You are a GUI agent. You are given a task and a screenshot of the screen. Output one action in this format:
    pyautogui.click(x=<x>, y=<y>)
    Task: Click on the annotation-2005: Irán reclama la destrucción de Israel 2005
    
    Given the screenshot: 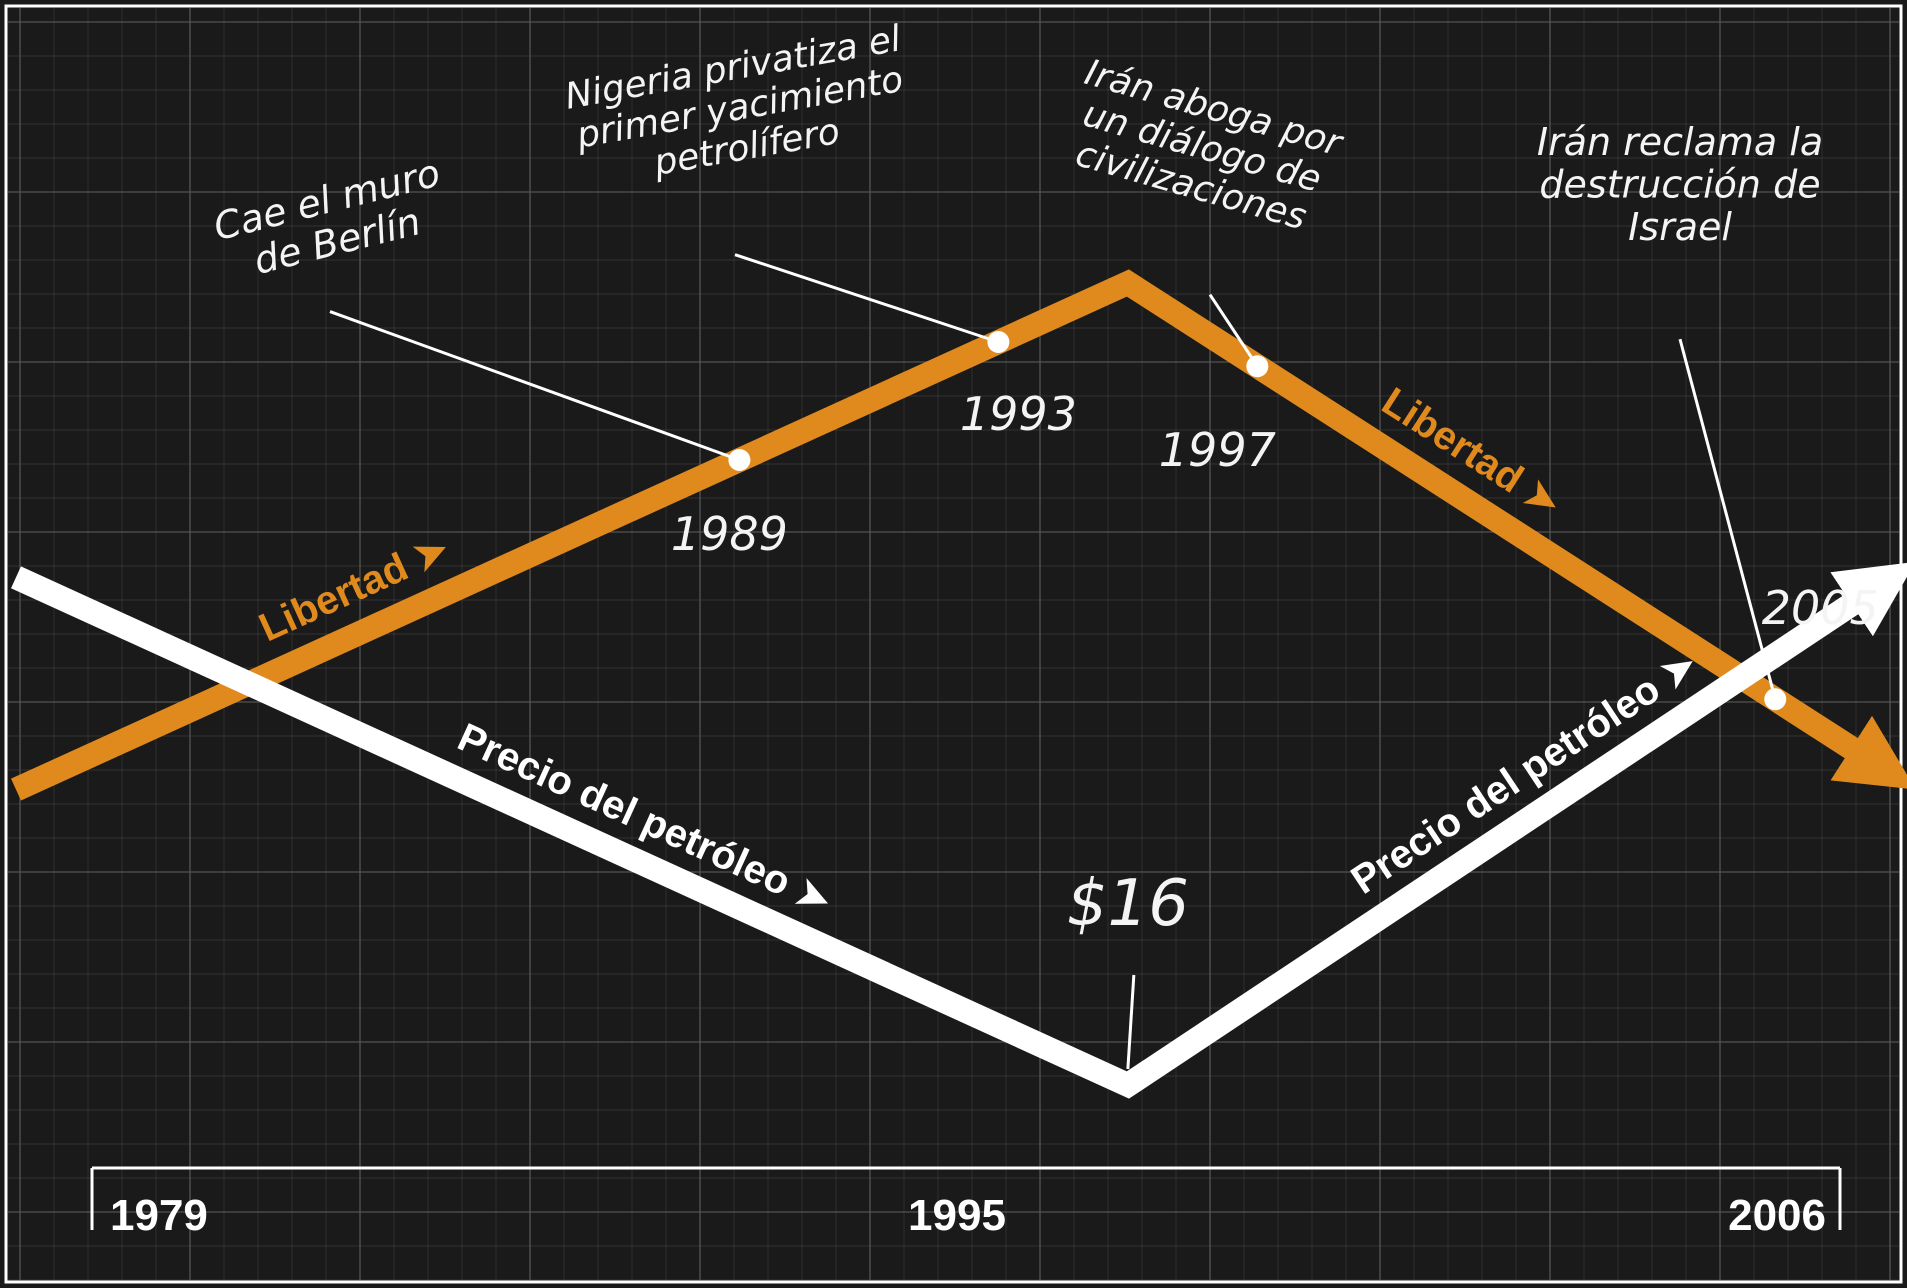 What is the action you would take?
    pyautogui.click(x=1708, y=415)
    